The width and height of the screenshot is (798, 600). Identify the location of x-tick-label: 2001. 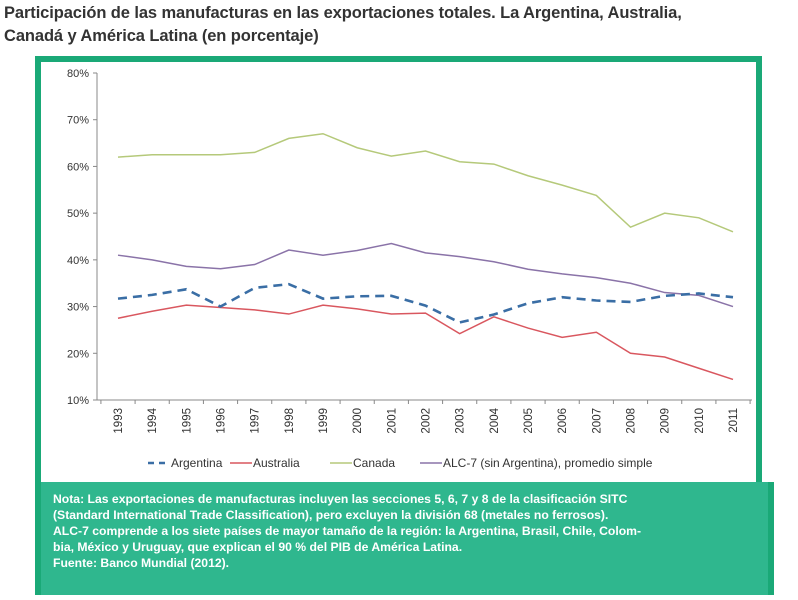
(392, 421).